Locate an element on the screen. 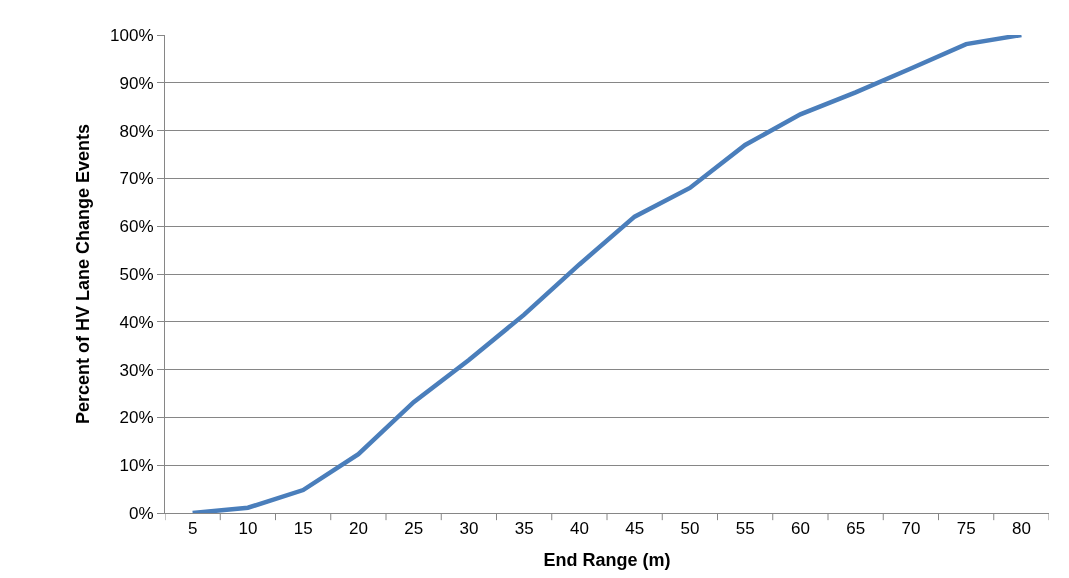 The height and width of the screenshot is (578, 1069). y-tick-label: 50% is located at coordinates (136, 274).